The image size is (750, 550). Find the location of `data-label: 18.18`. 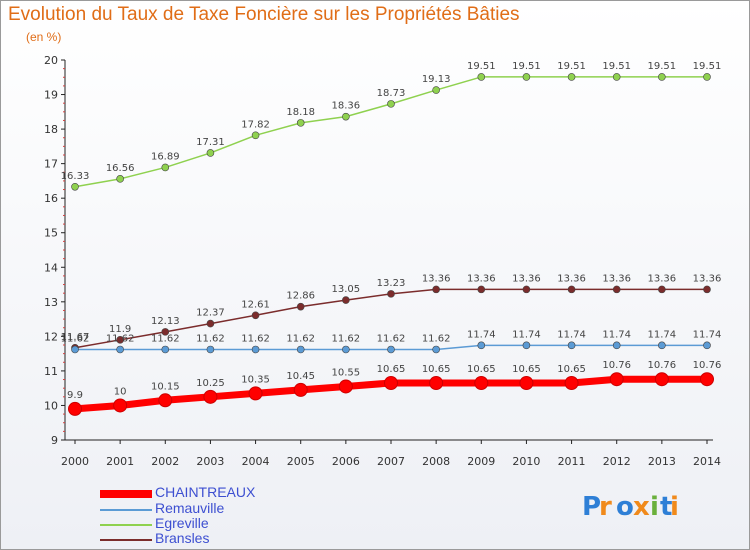

data-label: 18.18 is located at coordinates (300, 112).